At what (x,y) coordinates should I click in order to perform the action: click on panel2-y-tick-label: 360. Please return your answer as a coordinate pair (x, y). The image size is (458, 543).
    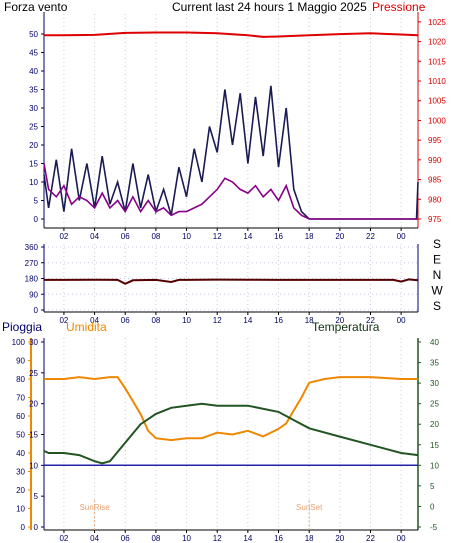
    Looking at the image, I should click on (32, 247).